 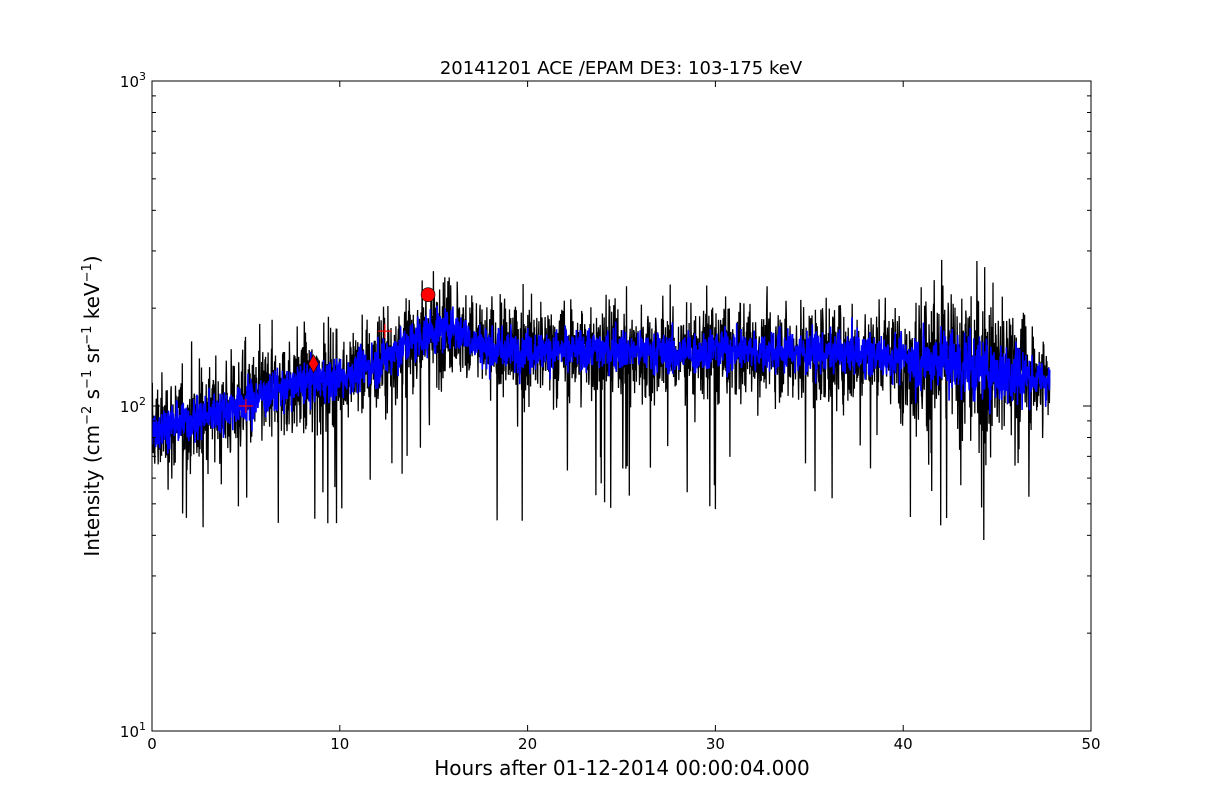 I want to click on series-smoothed-line, so click(x=601, y=379).